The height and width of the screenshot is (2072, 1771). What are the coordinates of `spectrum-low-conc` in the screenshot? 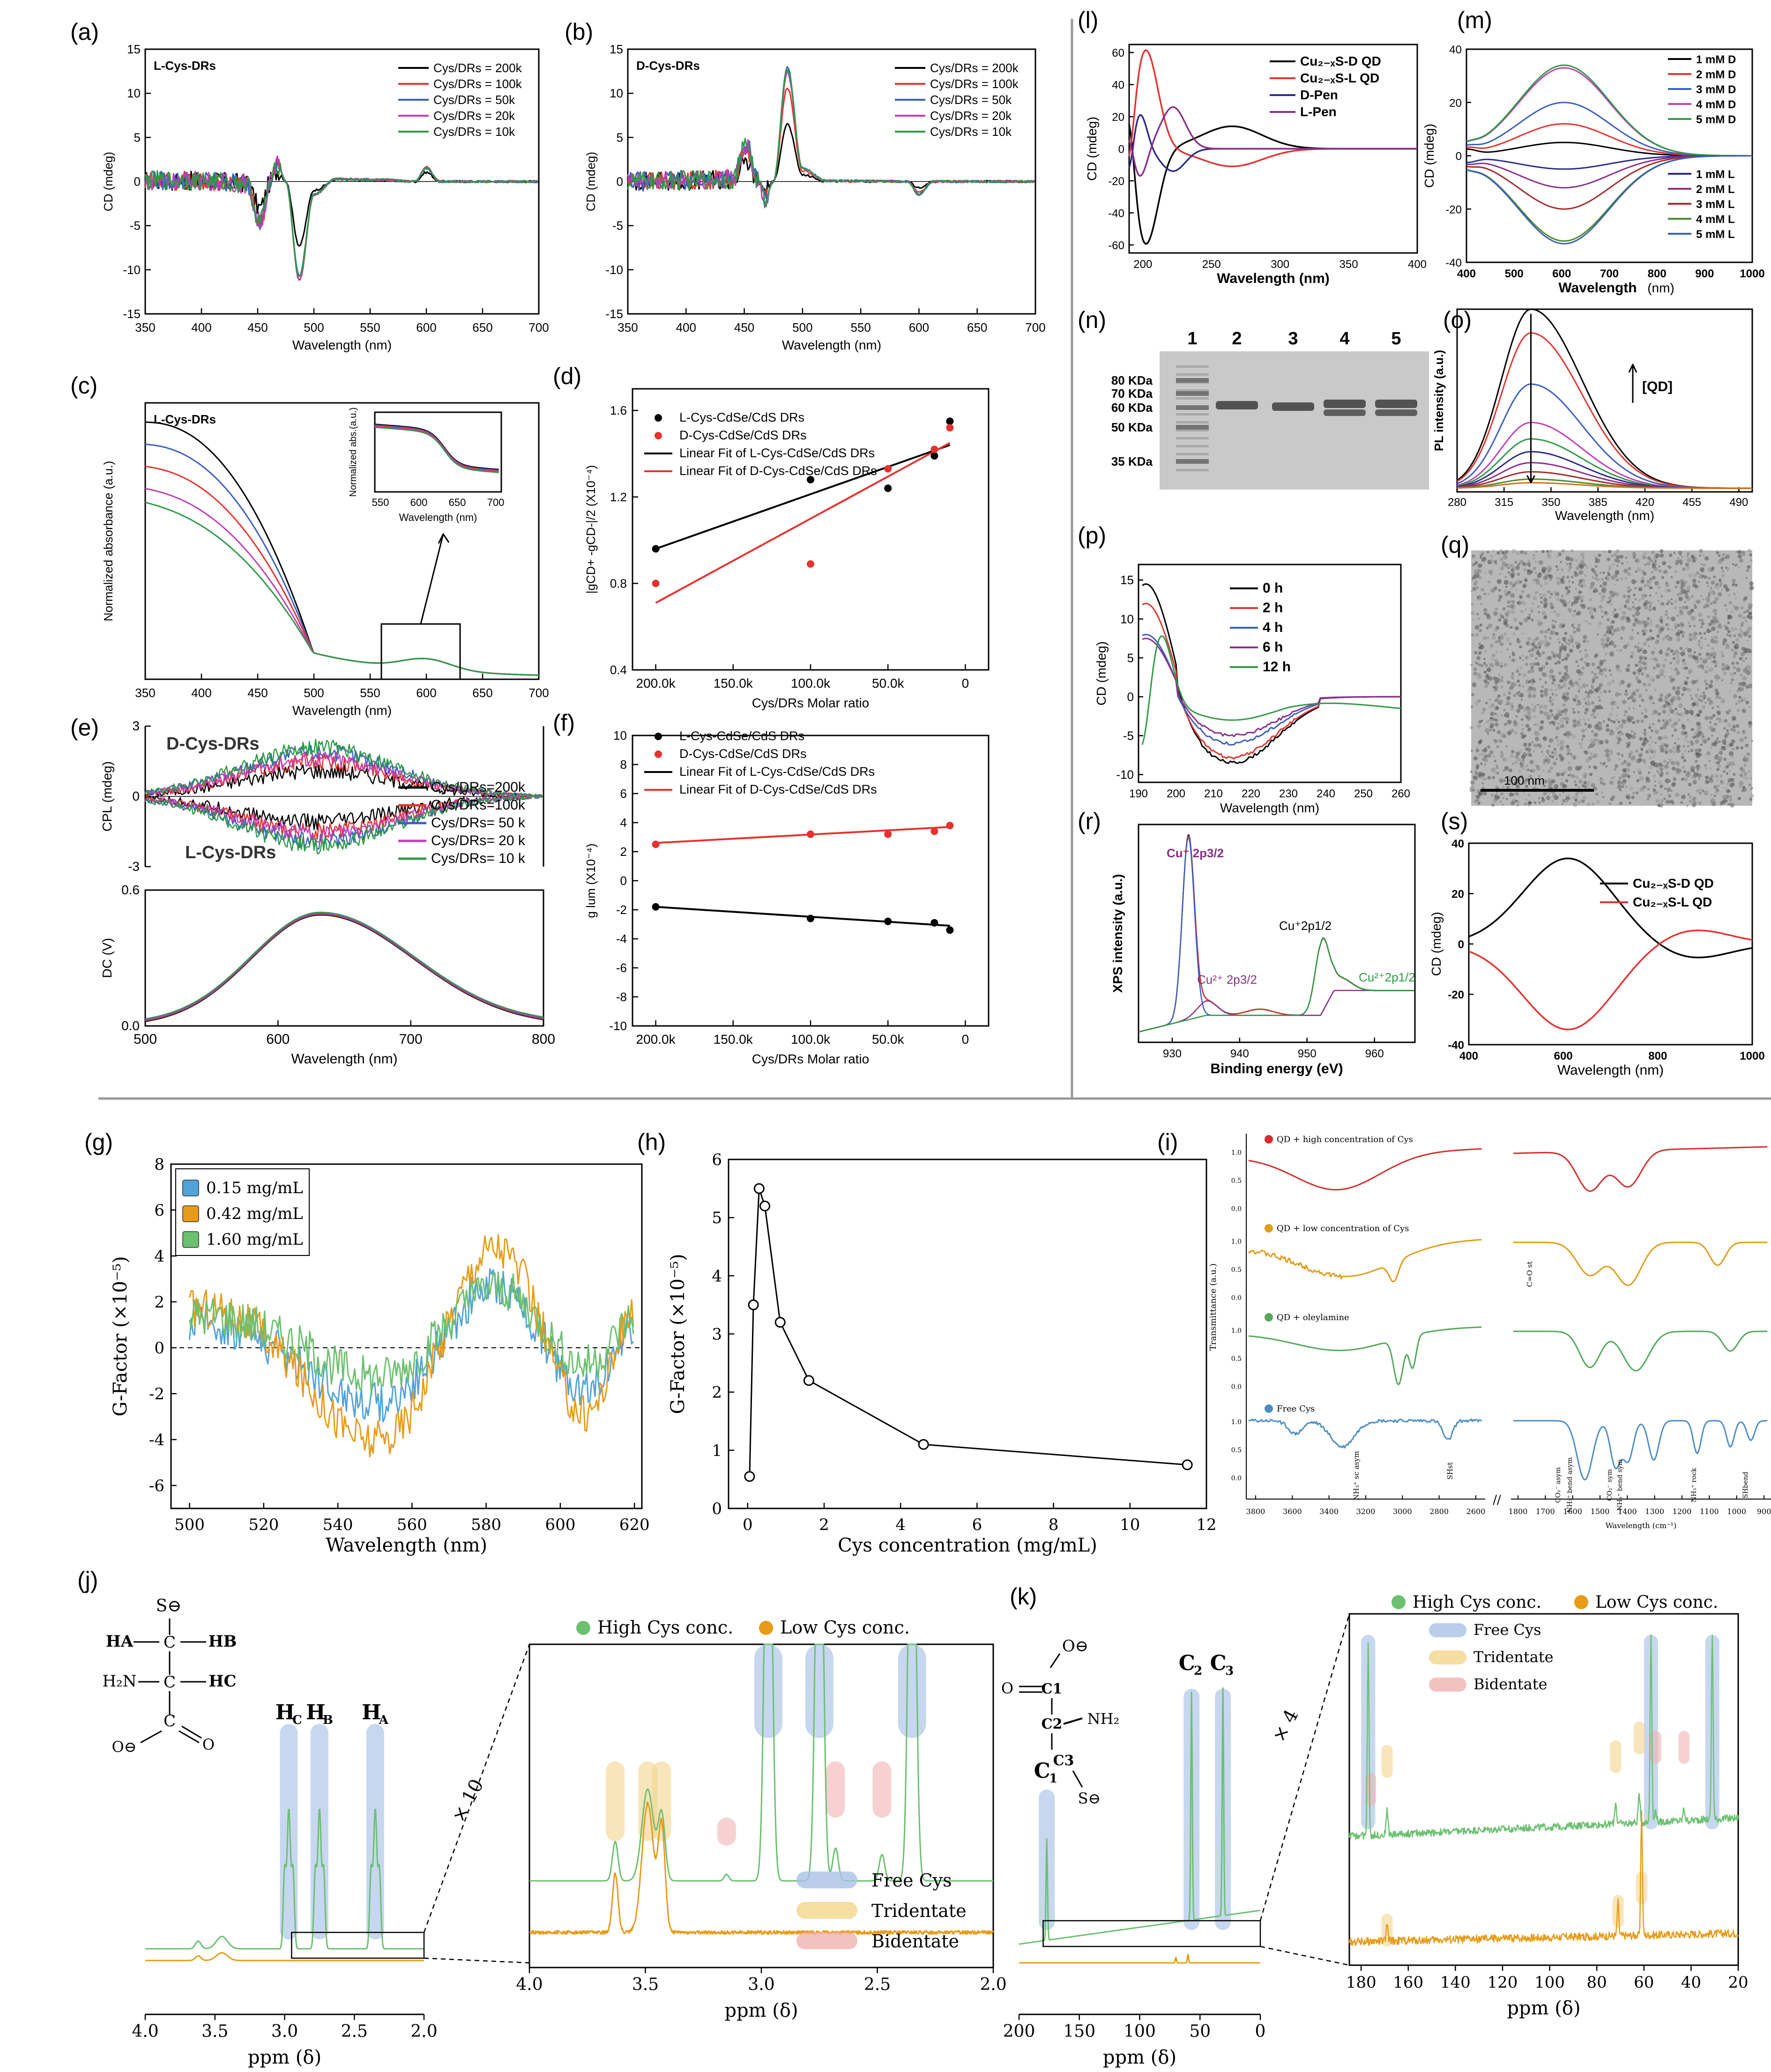 It's located at (284, 1956).